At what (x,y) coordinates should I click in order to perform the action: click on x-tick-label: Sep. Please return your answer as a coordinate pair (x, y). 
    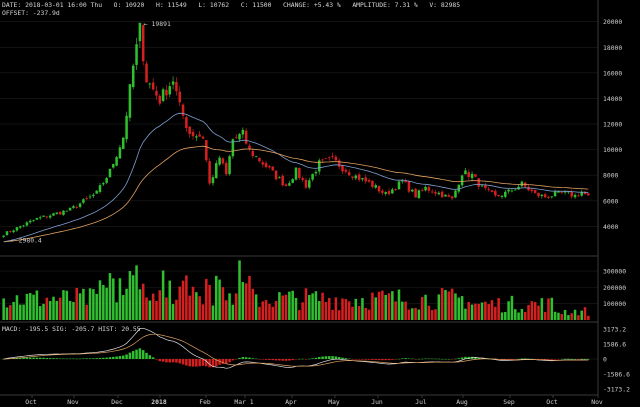
    Looking at the image, I should click on (509, 402).